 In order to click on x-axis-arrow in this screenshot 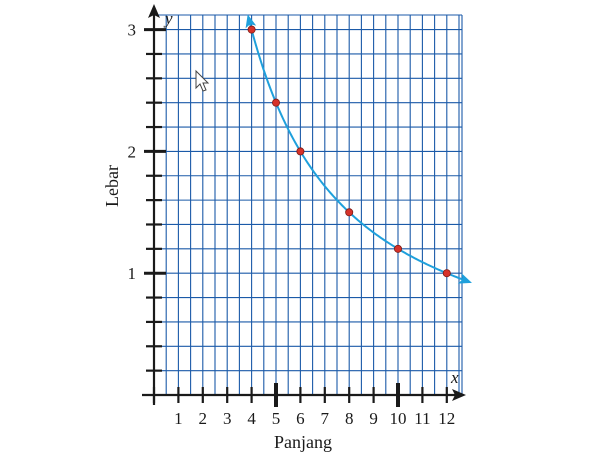, I will do `click(459, 395)`.